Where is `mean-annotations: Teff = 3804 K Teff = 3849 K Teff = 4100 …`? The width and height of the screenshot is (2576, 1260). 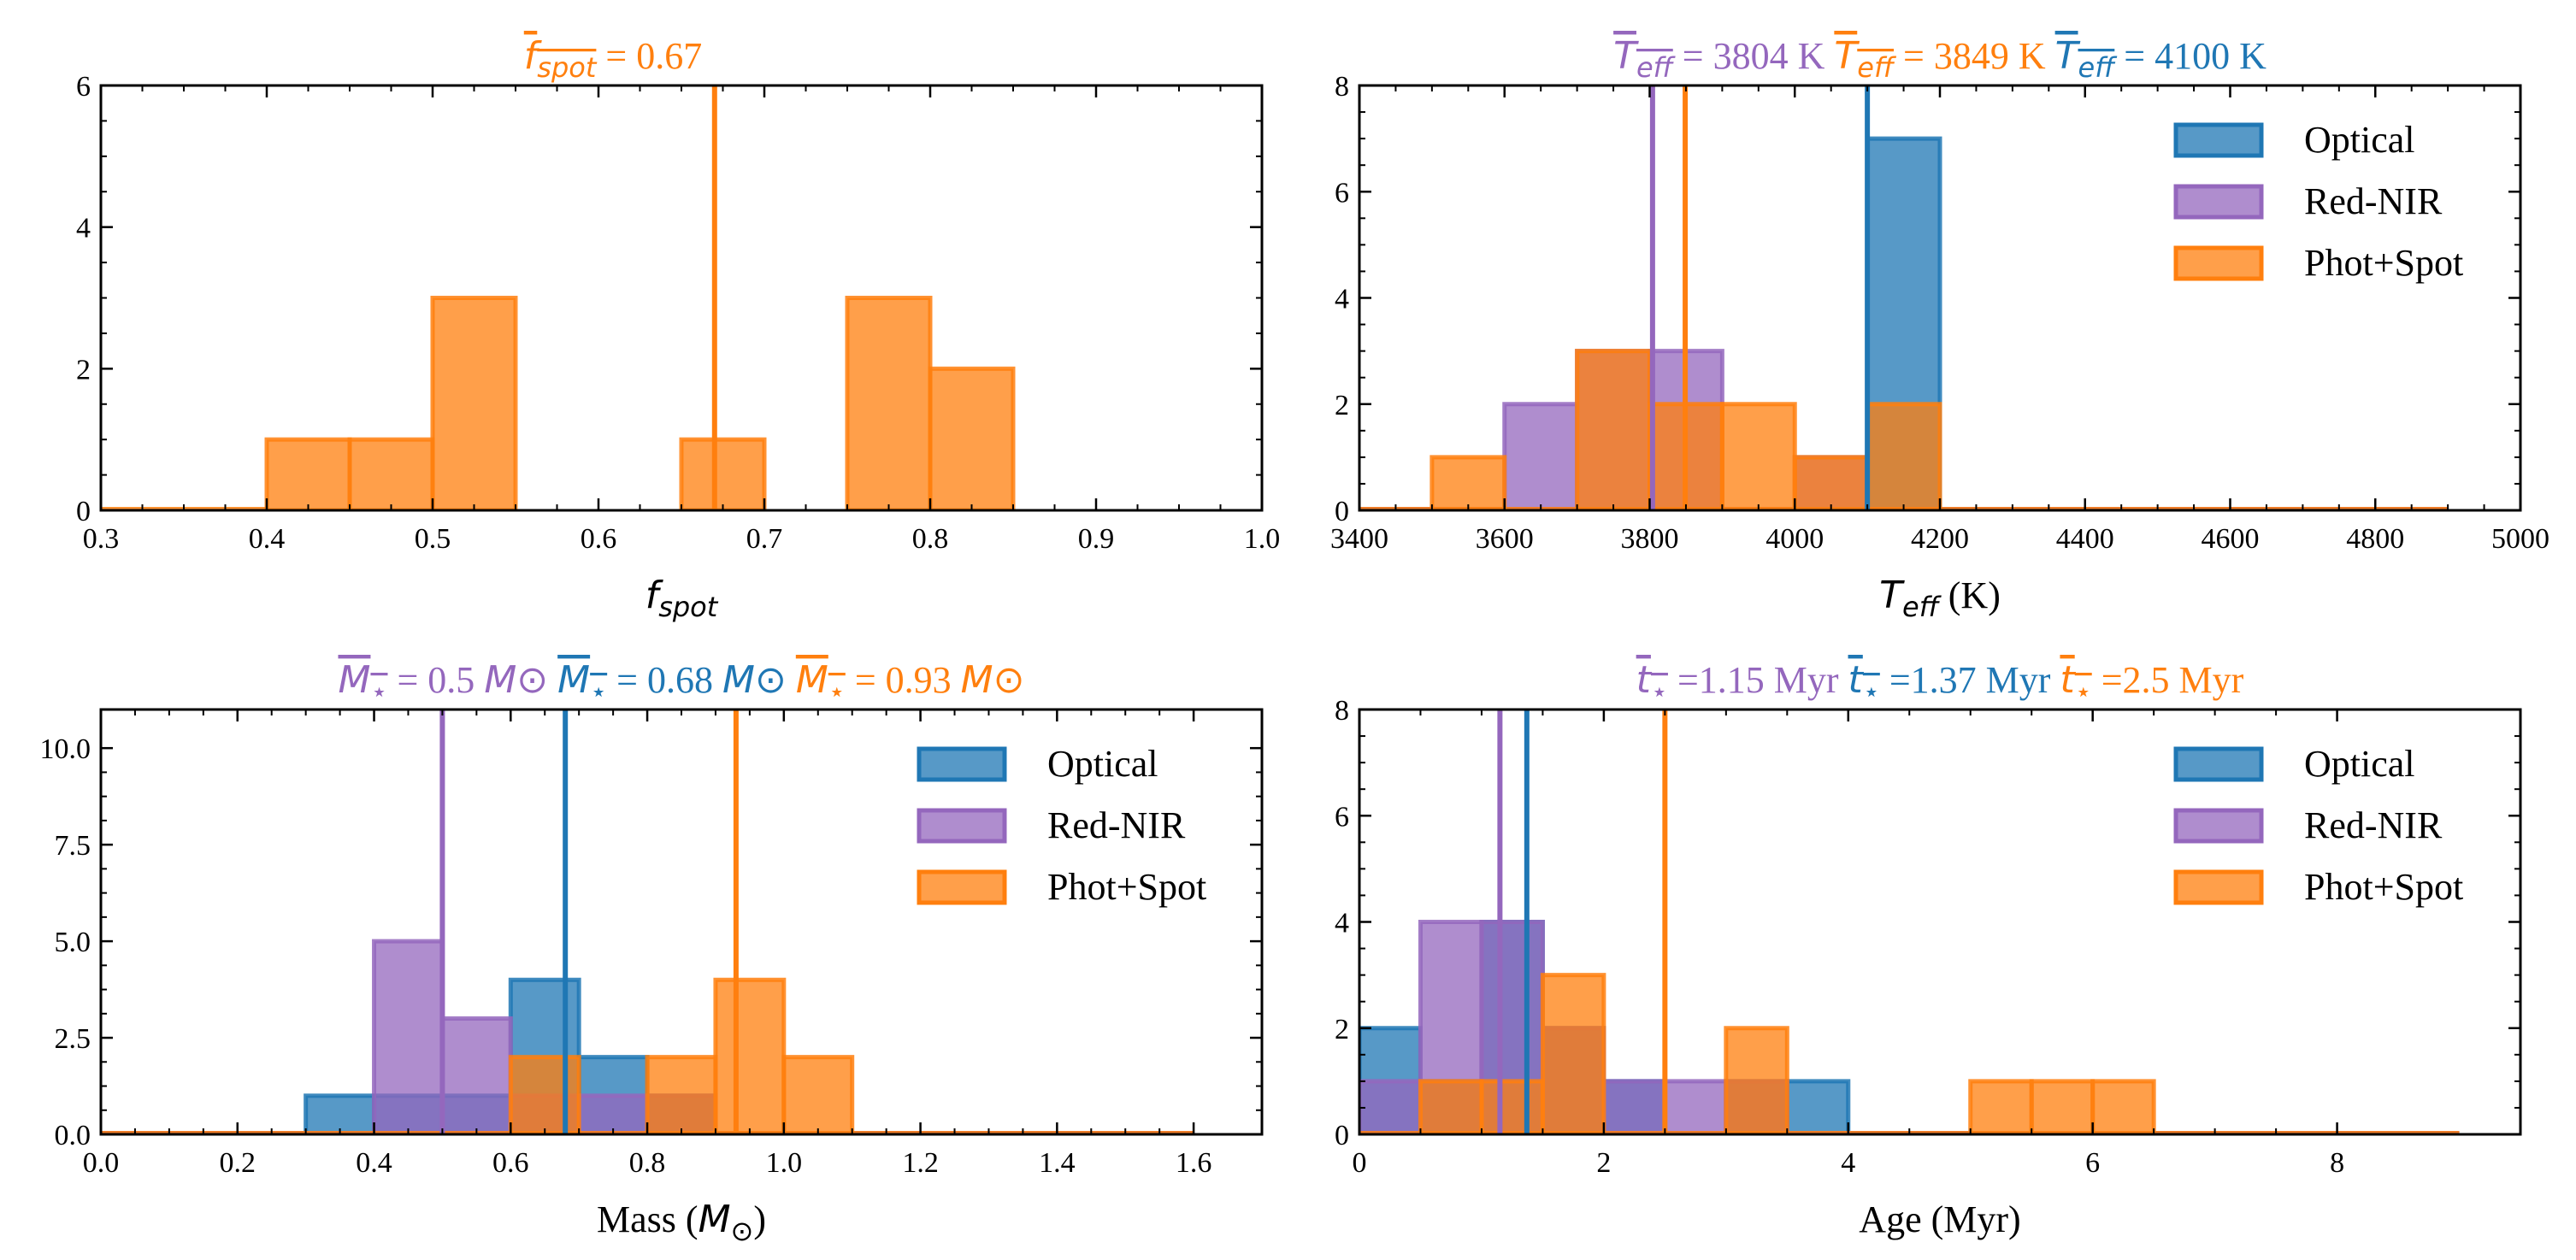
mean-annotations: Teff = 3804 K Teff = 3849 K Teff = 4100 … is located at coordinates (1940, 59).